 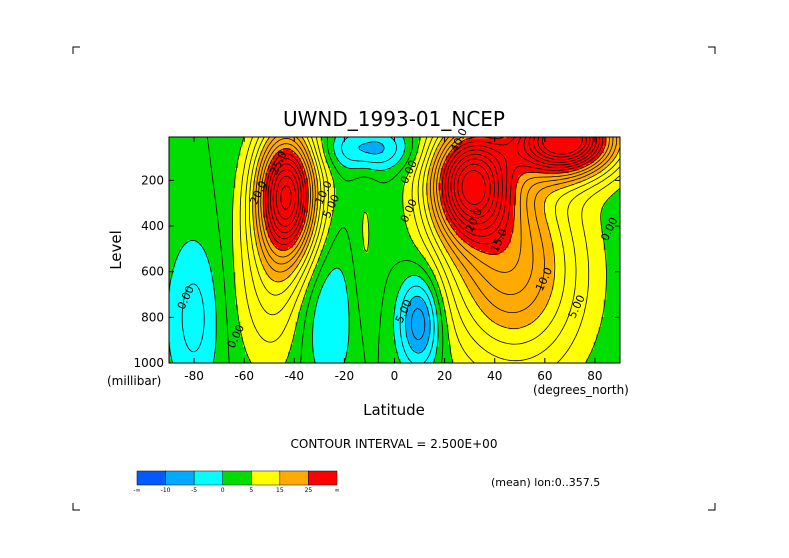 I want to click on y-tick-label: 200, so click(x=152, y=180).